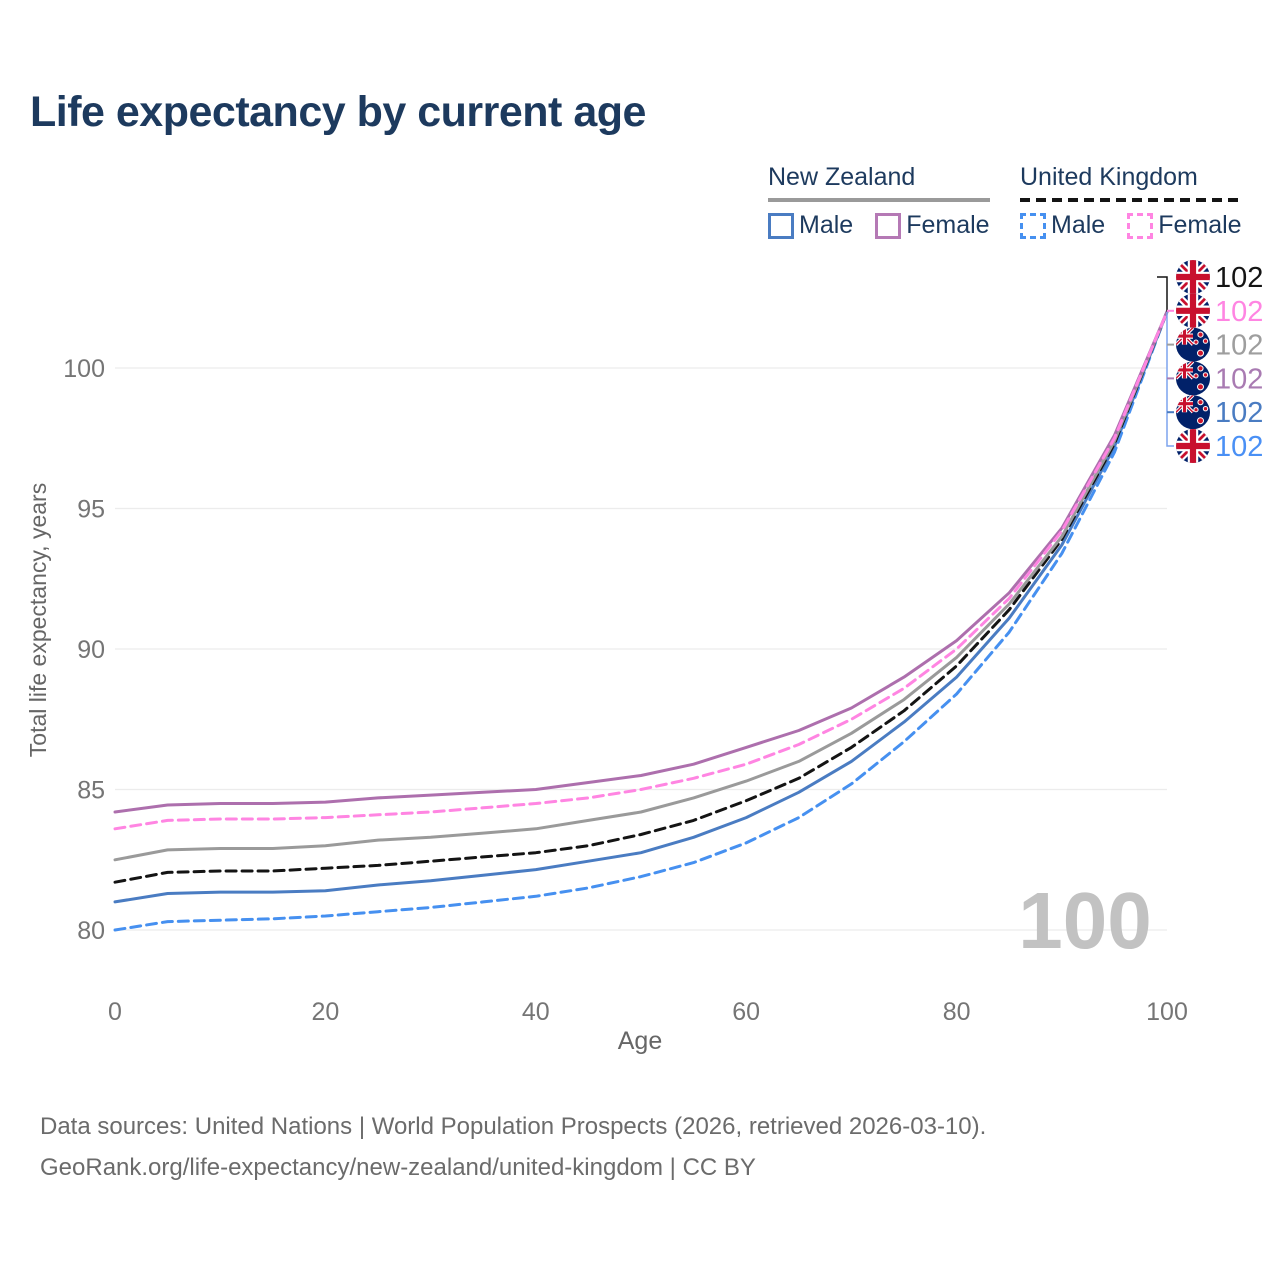 The width and height of the screenshot is (1280, 1280). Describe the element at coordinates (948, 225) in the screenshot. I see `legend-label-nz-female: Female` at that location.